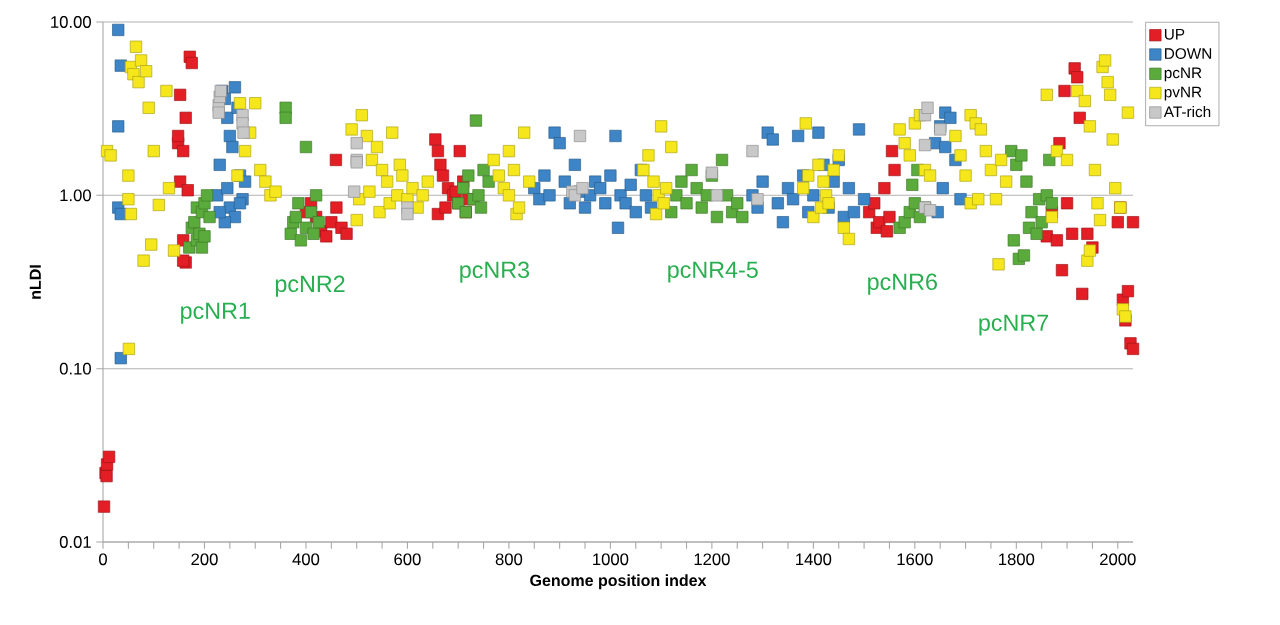 This screenshot has height=625, width=1280. I want to click on x-tick-label: 1000, so click(611, 559).